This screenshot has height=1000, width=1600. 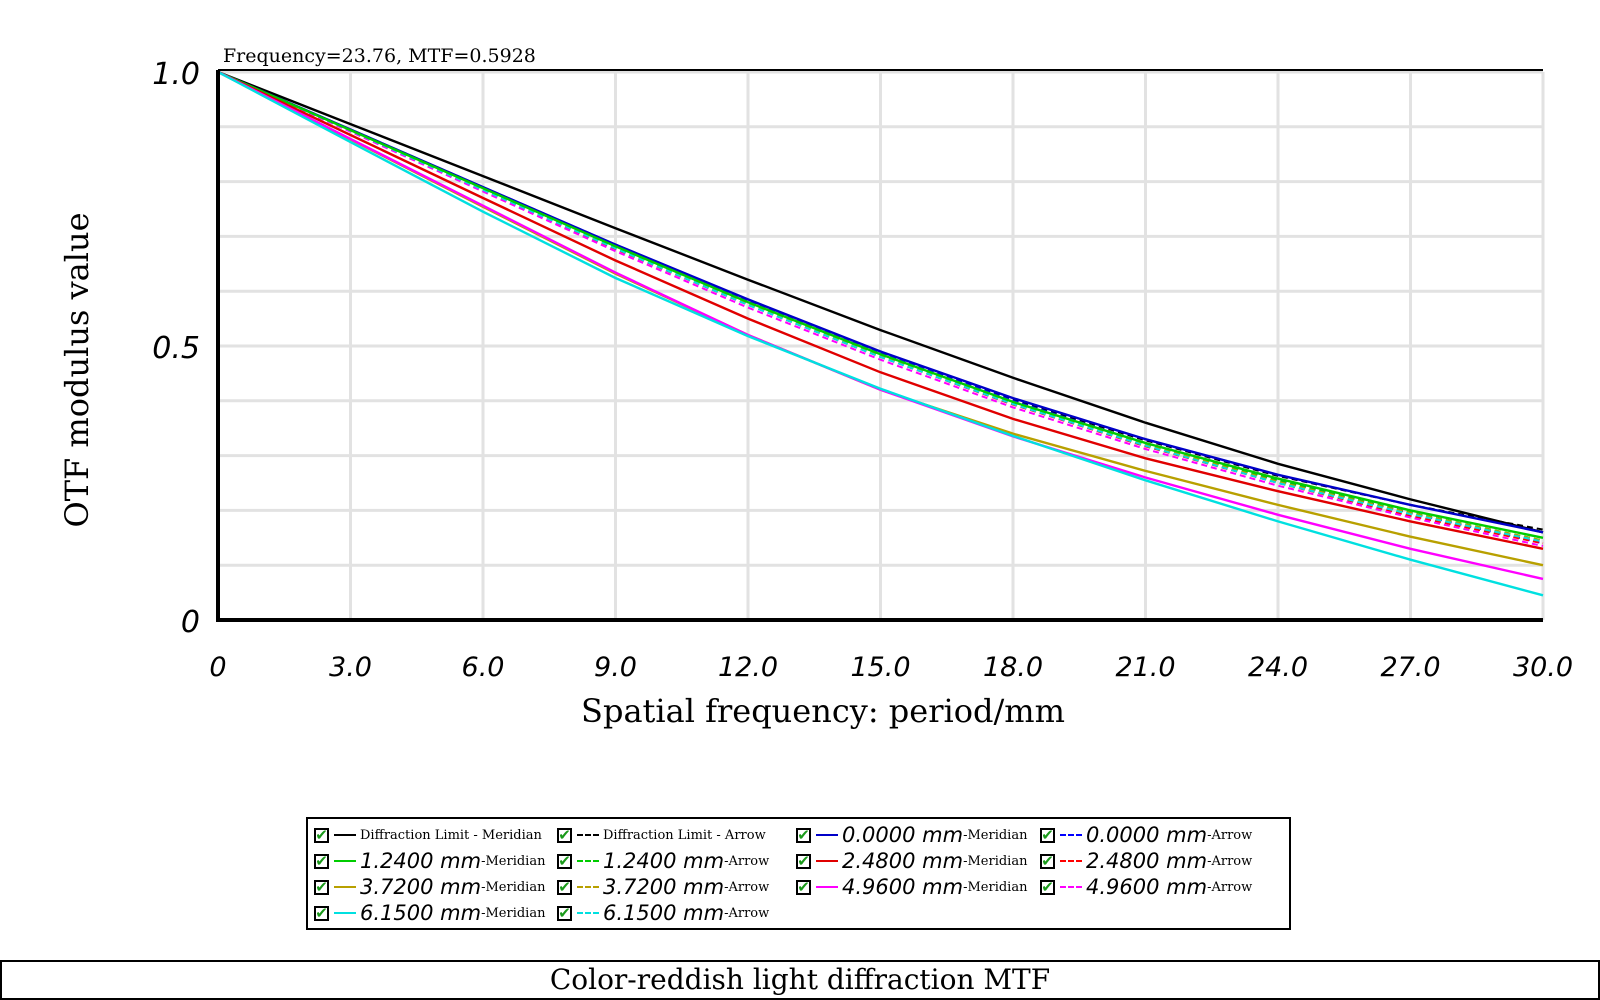 What do you see at coordinates (1013, 667) in the screenshot?
I see `x-tick-label: 18.0` at bounding box center [1013, 667].